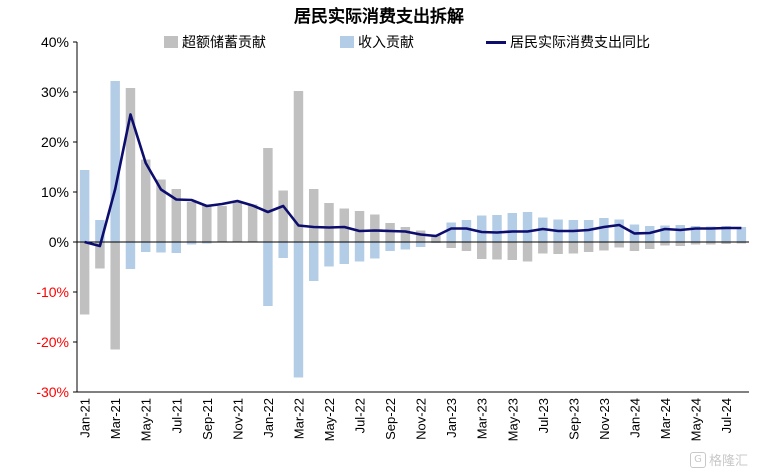 The height and width of the screenshot is (473, 758). I want to click on watermark: G 格隆汇, so click(718, 459).